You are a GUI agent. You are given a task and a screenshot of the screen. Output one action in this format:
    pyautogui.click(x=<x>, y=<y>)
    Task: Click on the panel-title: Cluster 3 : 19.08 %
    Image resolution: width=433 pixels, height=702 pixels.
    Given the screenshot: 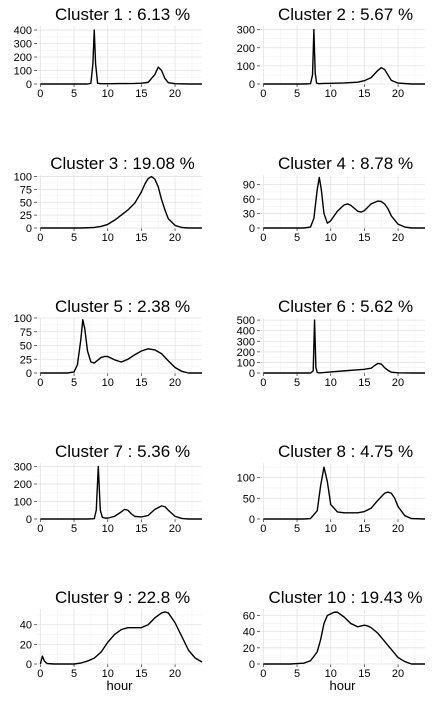 What is the action you would take?
    pyautogui.click(x=122, y=163)
    